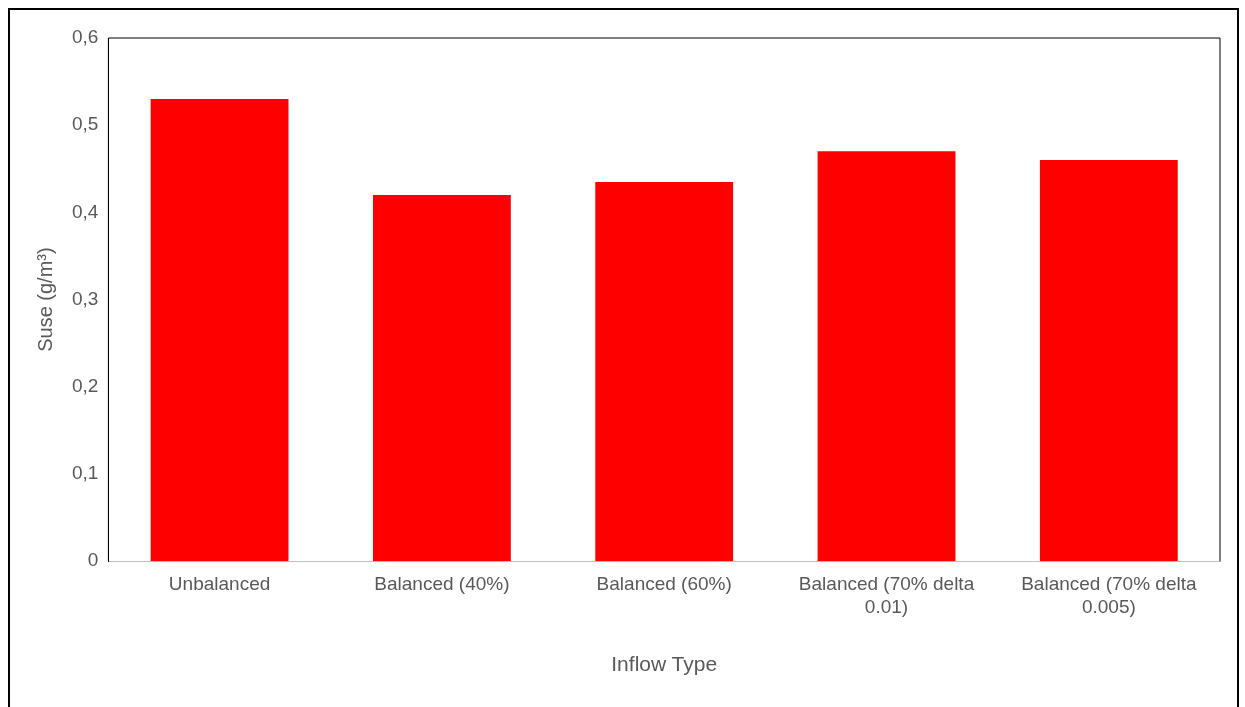  Describe the element at coordinates (85, 473) in the screenshot. I see `y-tick-label: 0,1` at that location.